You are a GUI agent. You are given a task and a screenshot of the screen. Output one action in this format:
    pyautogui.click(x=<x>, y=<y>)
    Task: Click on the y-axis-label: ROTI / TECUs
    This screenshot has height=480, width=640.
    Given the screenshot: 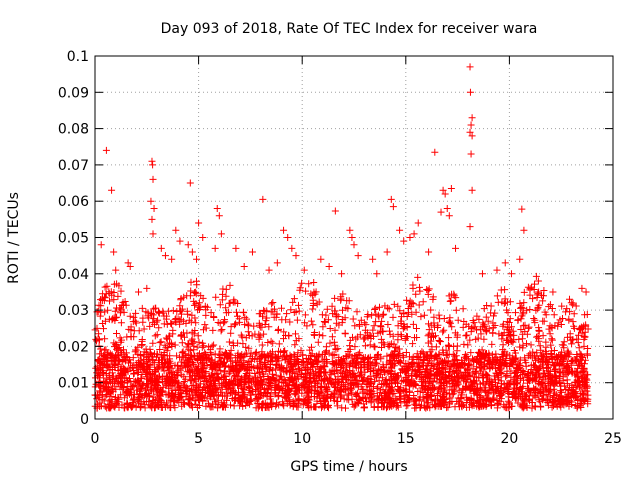 What is the action you would take?
    pyautogui.click(x=14, y=238)
    